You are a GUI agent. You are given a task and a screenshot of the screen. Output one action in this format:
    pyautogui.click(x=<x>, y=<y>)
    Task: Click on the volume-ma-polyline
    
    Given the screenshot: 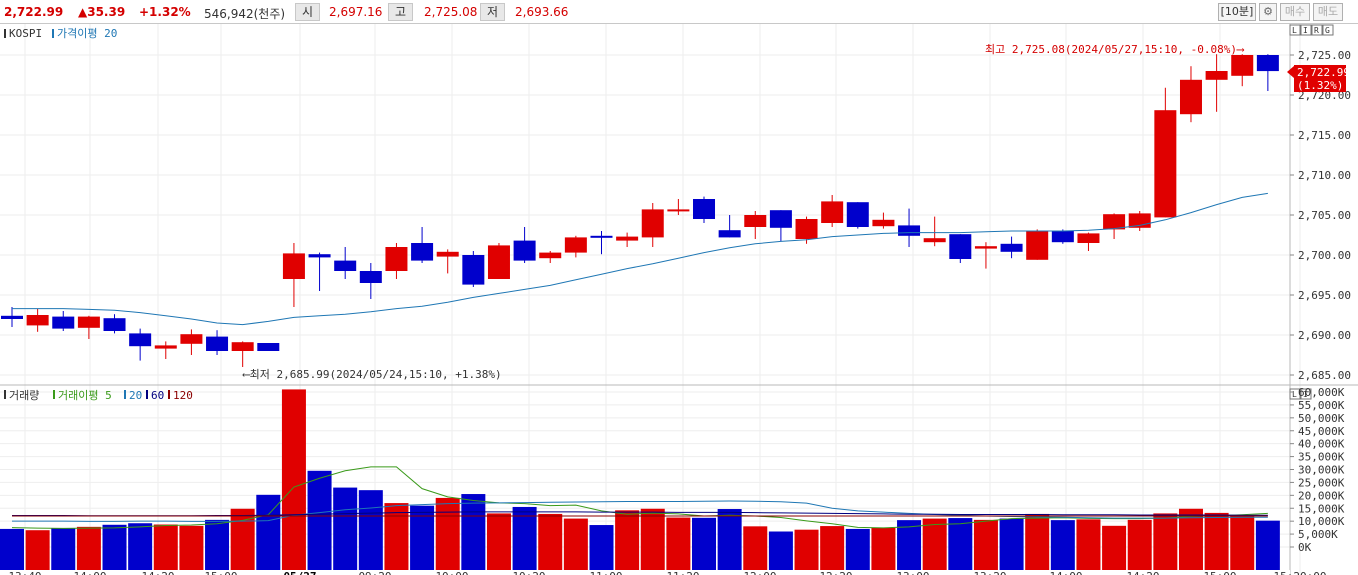 What is the action you would take?
    pyautogui.click(x=640, y=511)
    